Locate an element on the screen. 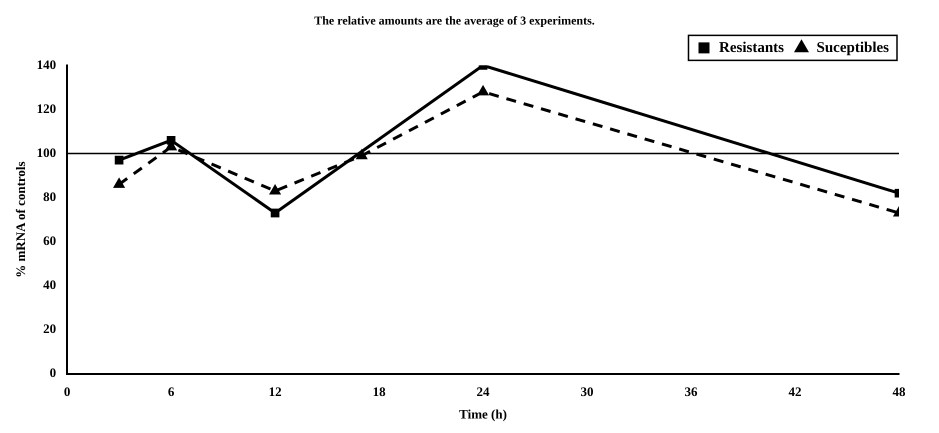 The height and width of the screenshot is (433, 939). y-tick-label: 140 is located at coordinates (46, 64).